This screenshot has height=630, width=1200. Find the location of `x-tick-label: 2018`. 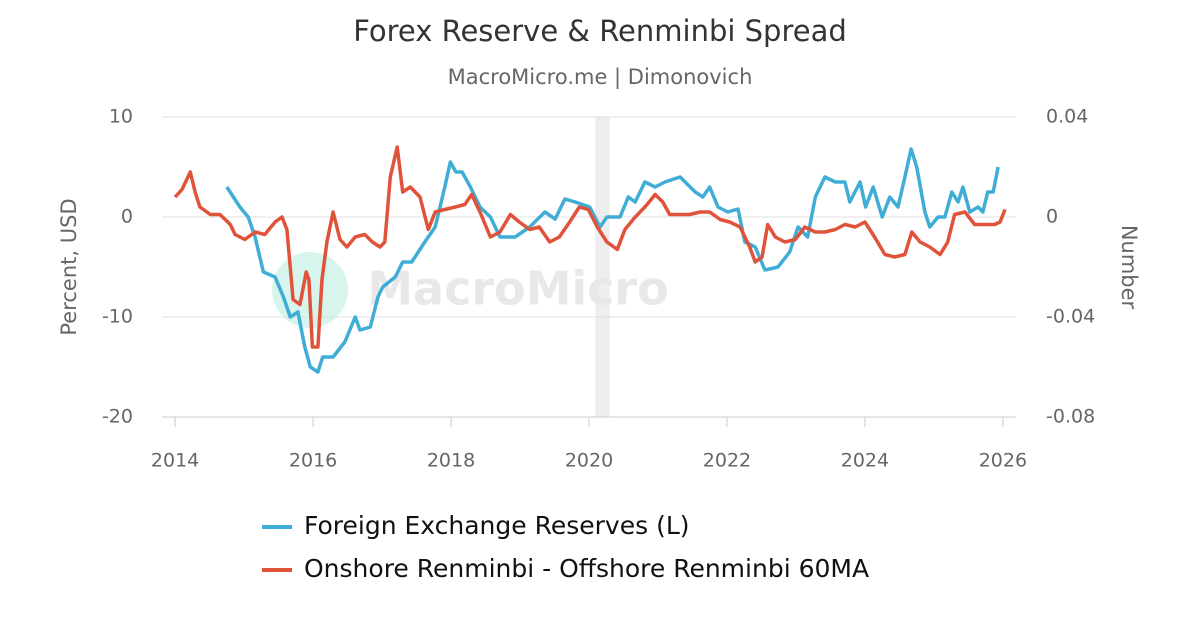

x-tick-label: 2018 is located at coordinates (451, 461).